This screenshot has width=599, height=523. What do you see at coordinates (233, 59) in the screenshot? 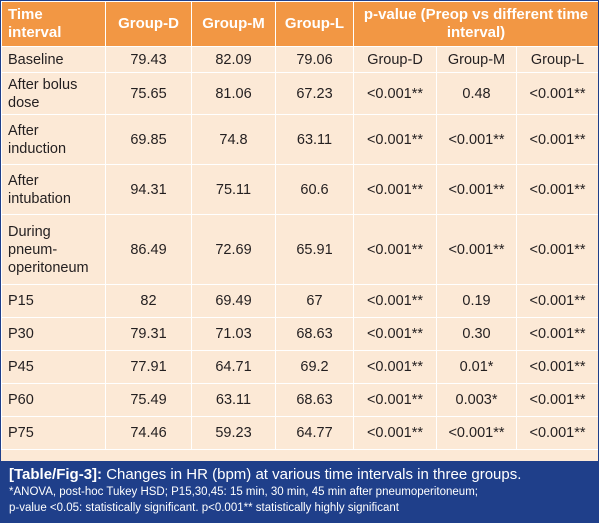
I see `cell-group-m: 82.09` at bounding box center [233, 59].